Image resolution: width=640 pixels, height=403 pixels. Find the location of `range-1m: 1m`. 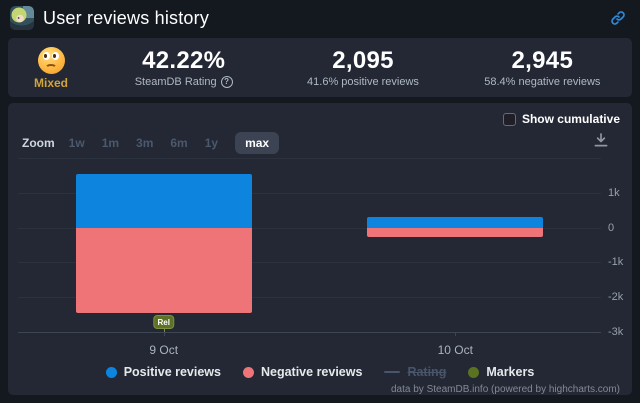

range-1m: 1m is located at coordinates (110, 143).